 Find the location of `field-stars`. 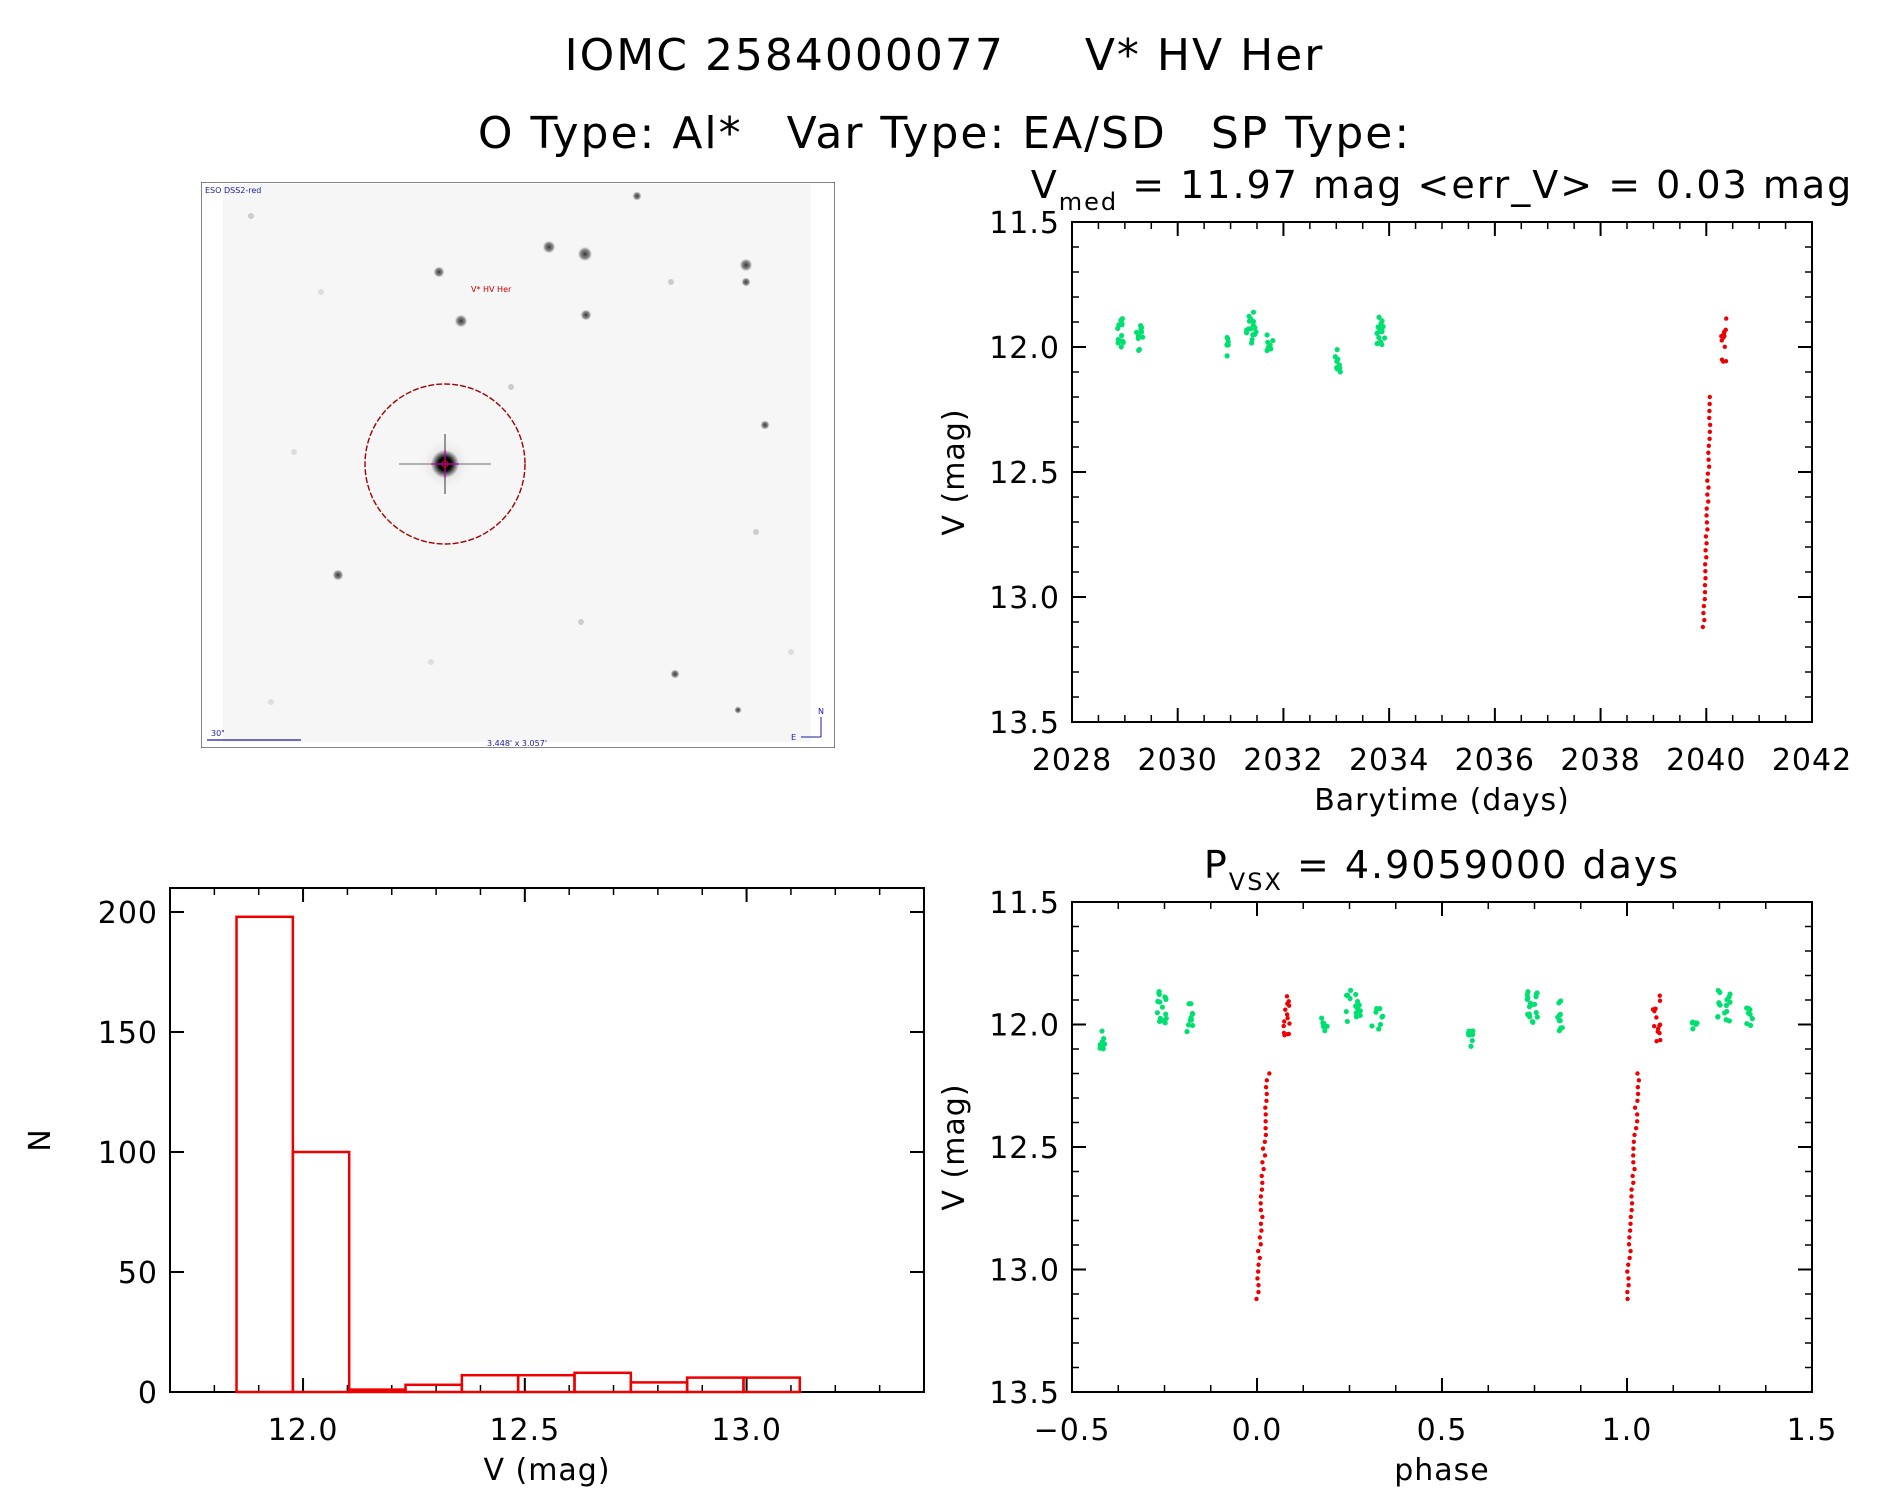

field-stars is located at coordinates (521, 452).